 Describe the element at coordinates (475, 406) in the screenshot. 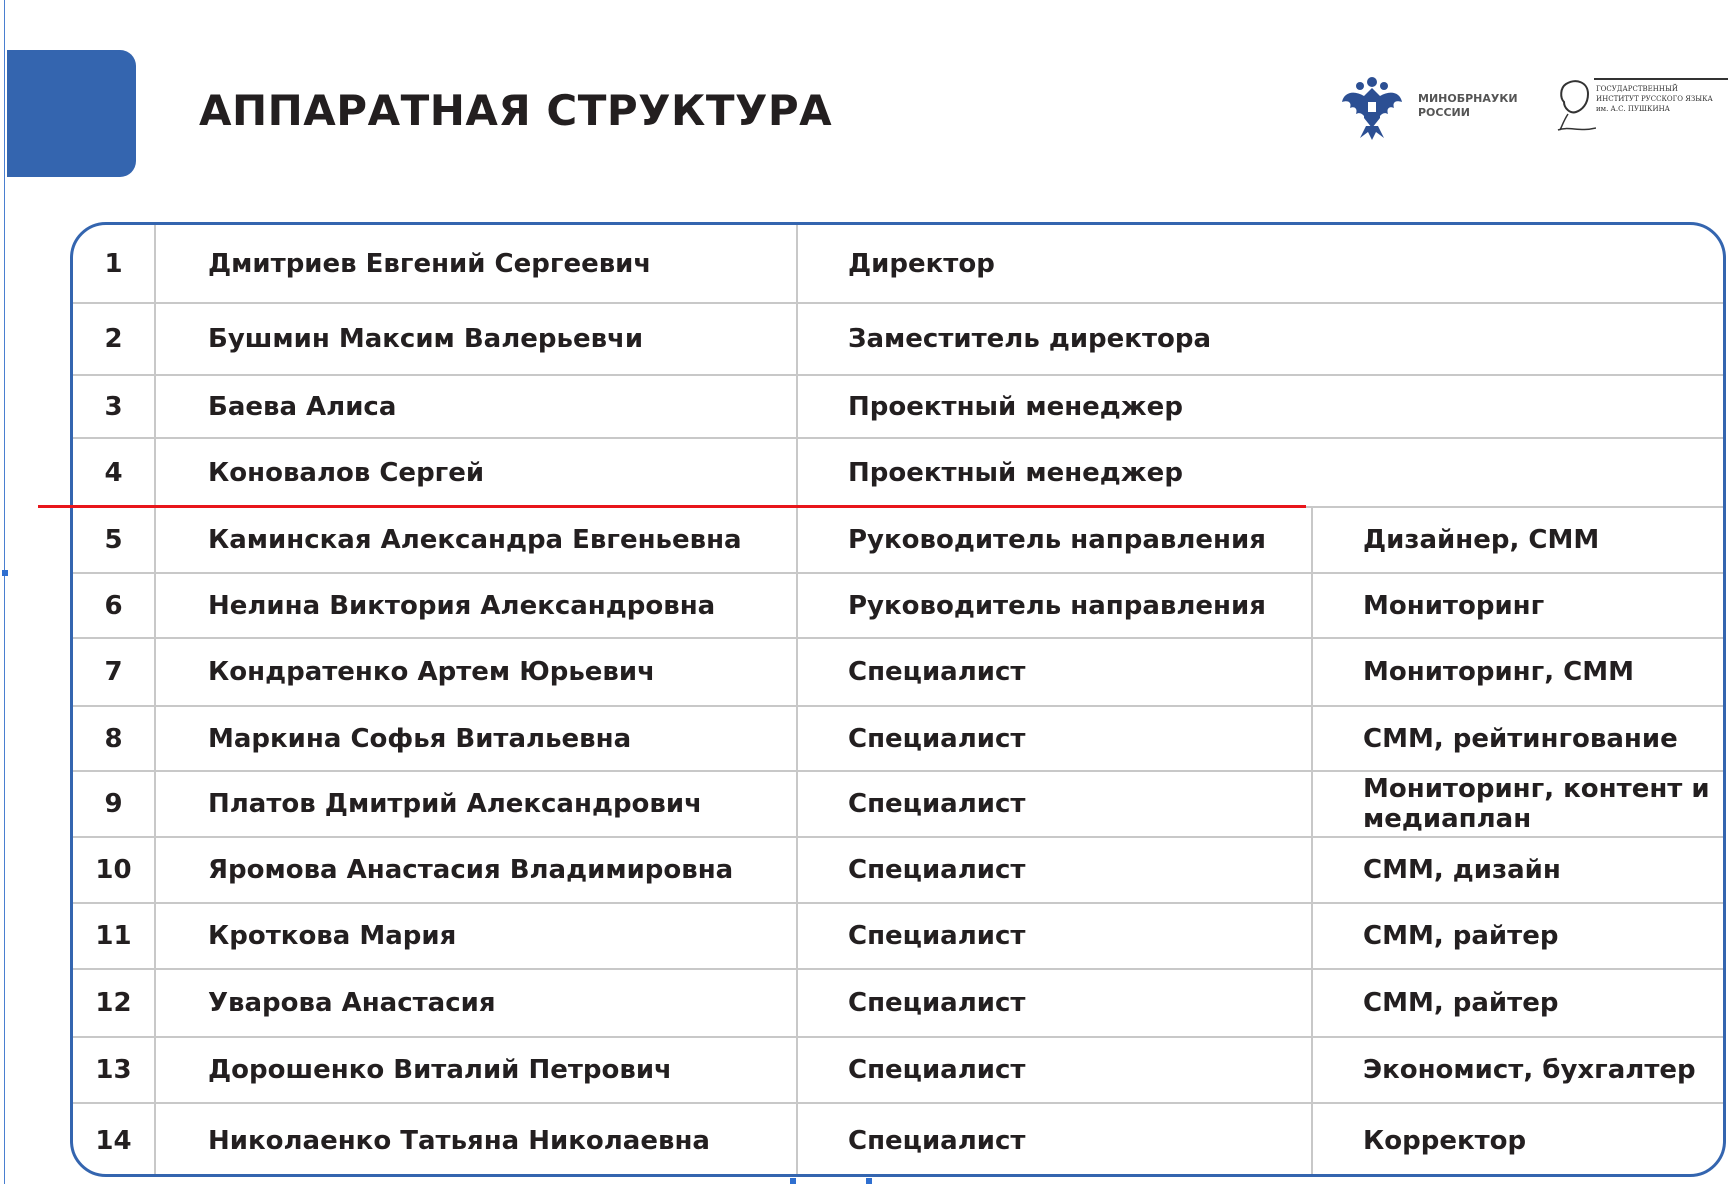

I see `employee-name: Баева Алиса` at that location.